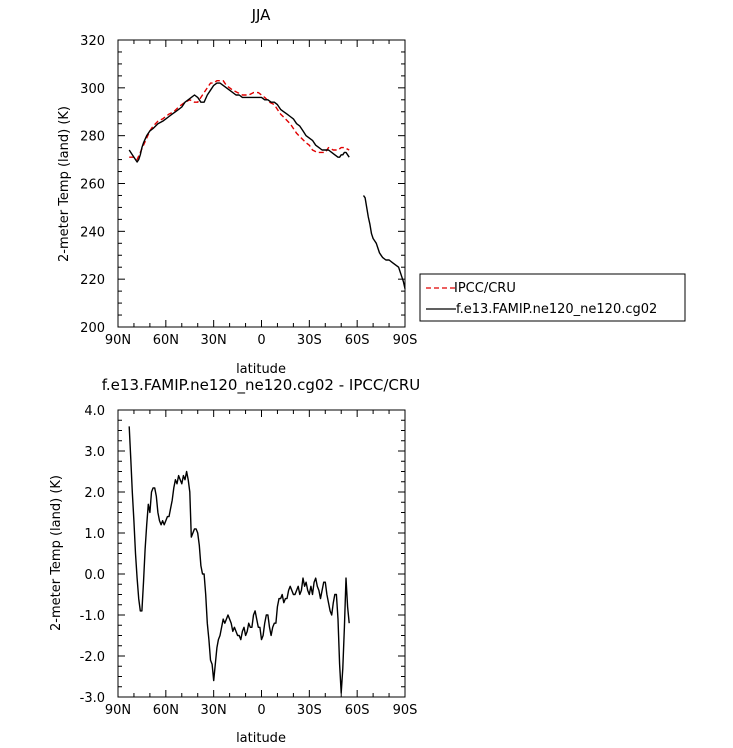 The width and height of the screenshot is (733, 748). Describe the element at coordinates (92, 232) in the screenshot. I see `y-tick-label: 240` at that location.